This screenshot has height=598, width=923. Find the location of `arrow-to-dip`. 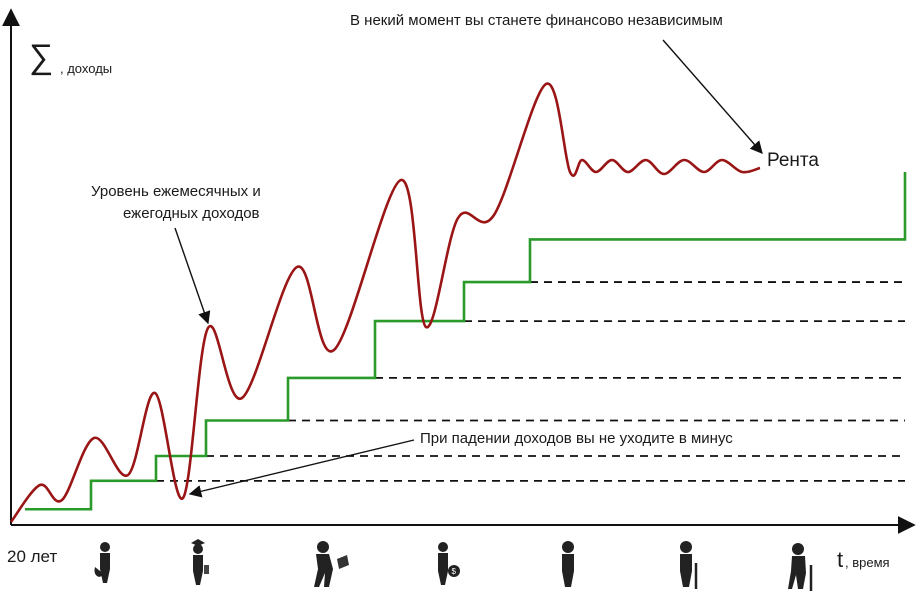

arrow-to-dip is located at coordinates (301, 468).